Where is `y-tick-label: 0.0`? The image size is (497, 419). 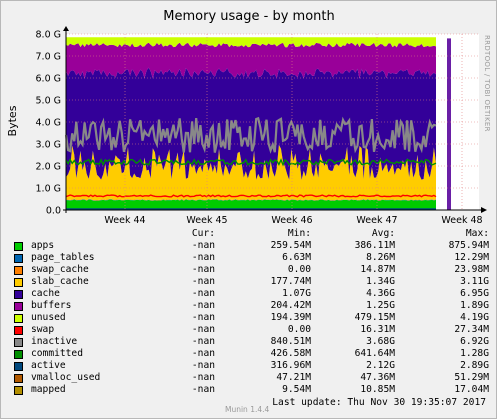
y-tick-label: 0.0 is located at coordinates (53, 211).